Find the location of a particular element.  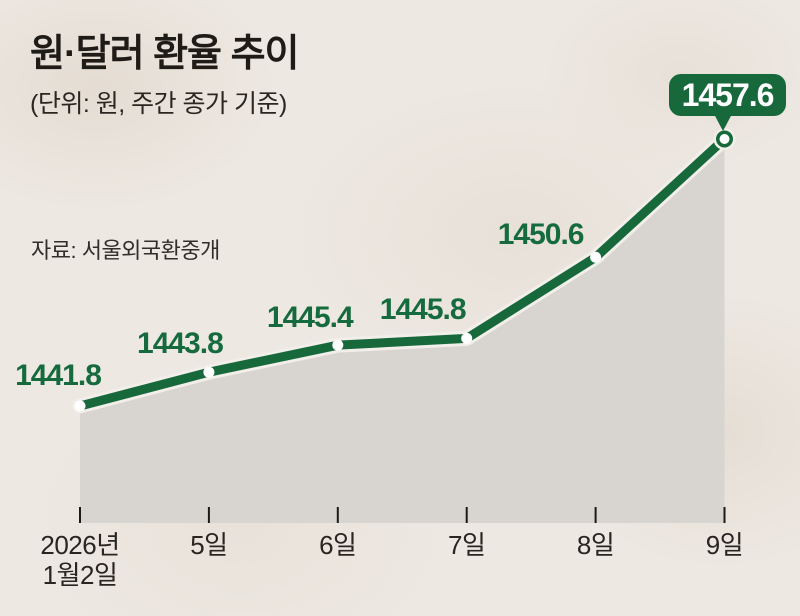

highlight-badge: 1457.6 is located at coordinates (727, 102).